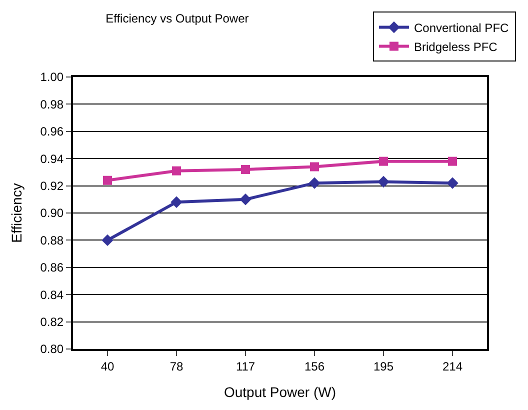  What do you see at coordinates (177, 19) in the screenshot?
I see `chart-title: Efficiency vs Output Power` at bounding box center [177, 19].